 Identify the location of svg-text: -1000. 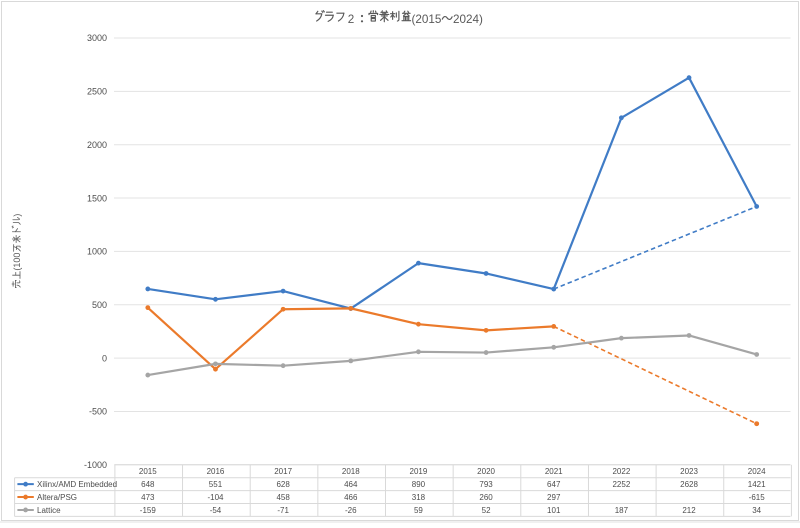
(95, 465).